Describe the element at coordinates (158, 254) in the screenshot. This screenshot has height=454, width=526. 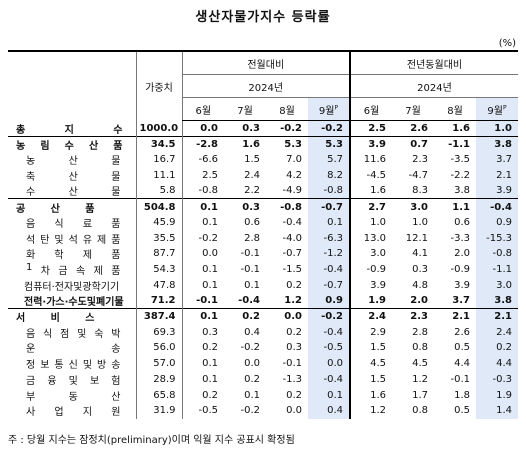
I see `weight-cell: 87.7` at that location.